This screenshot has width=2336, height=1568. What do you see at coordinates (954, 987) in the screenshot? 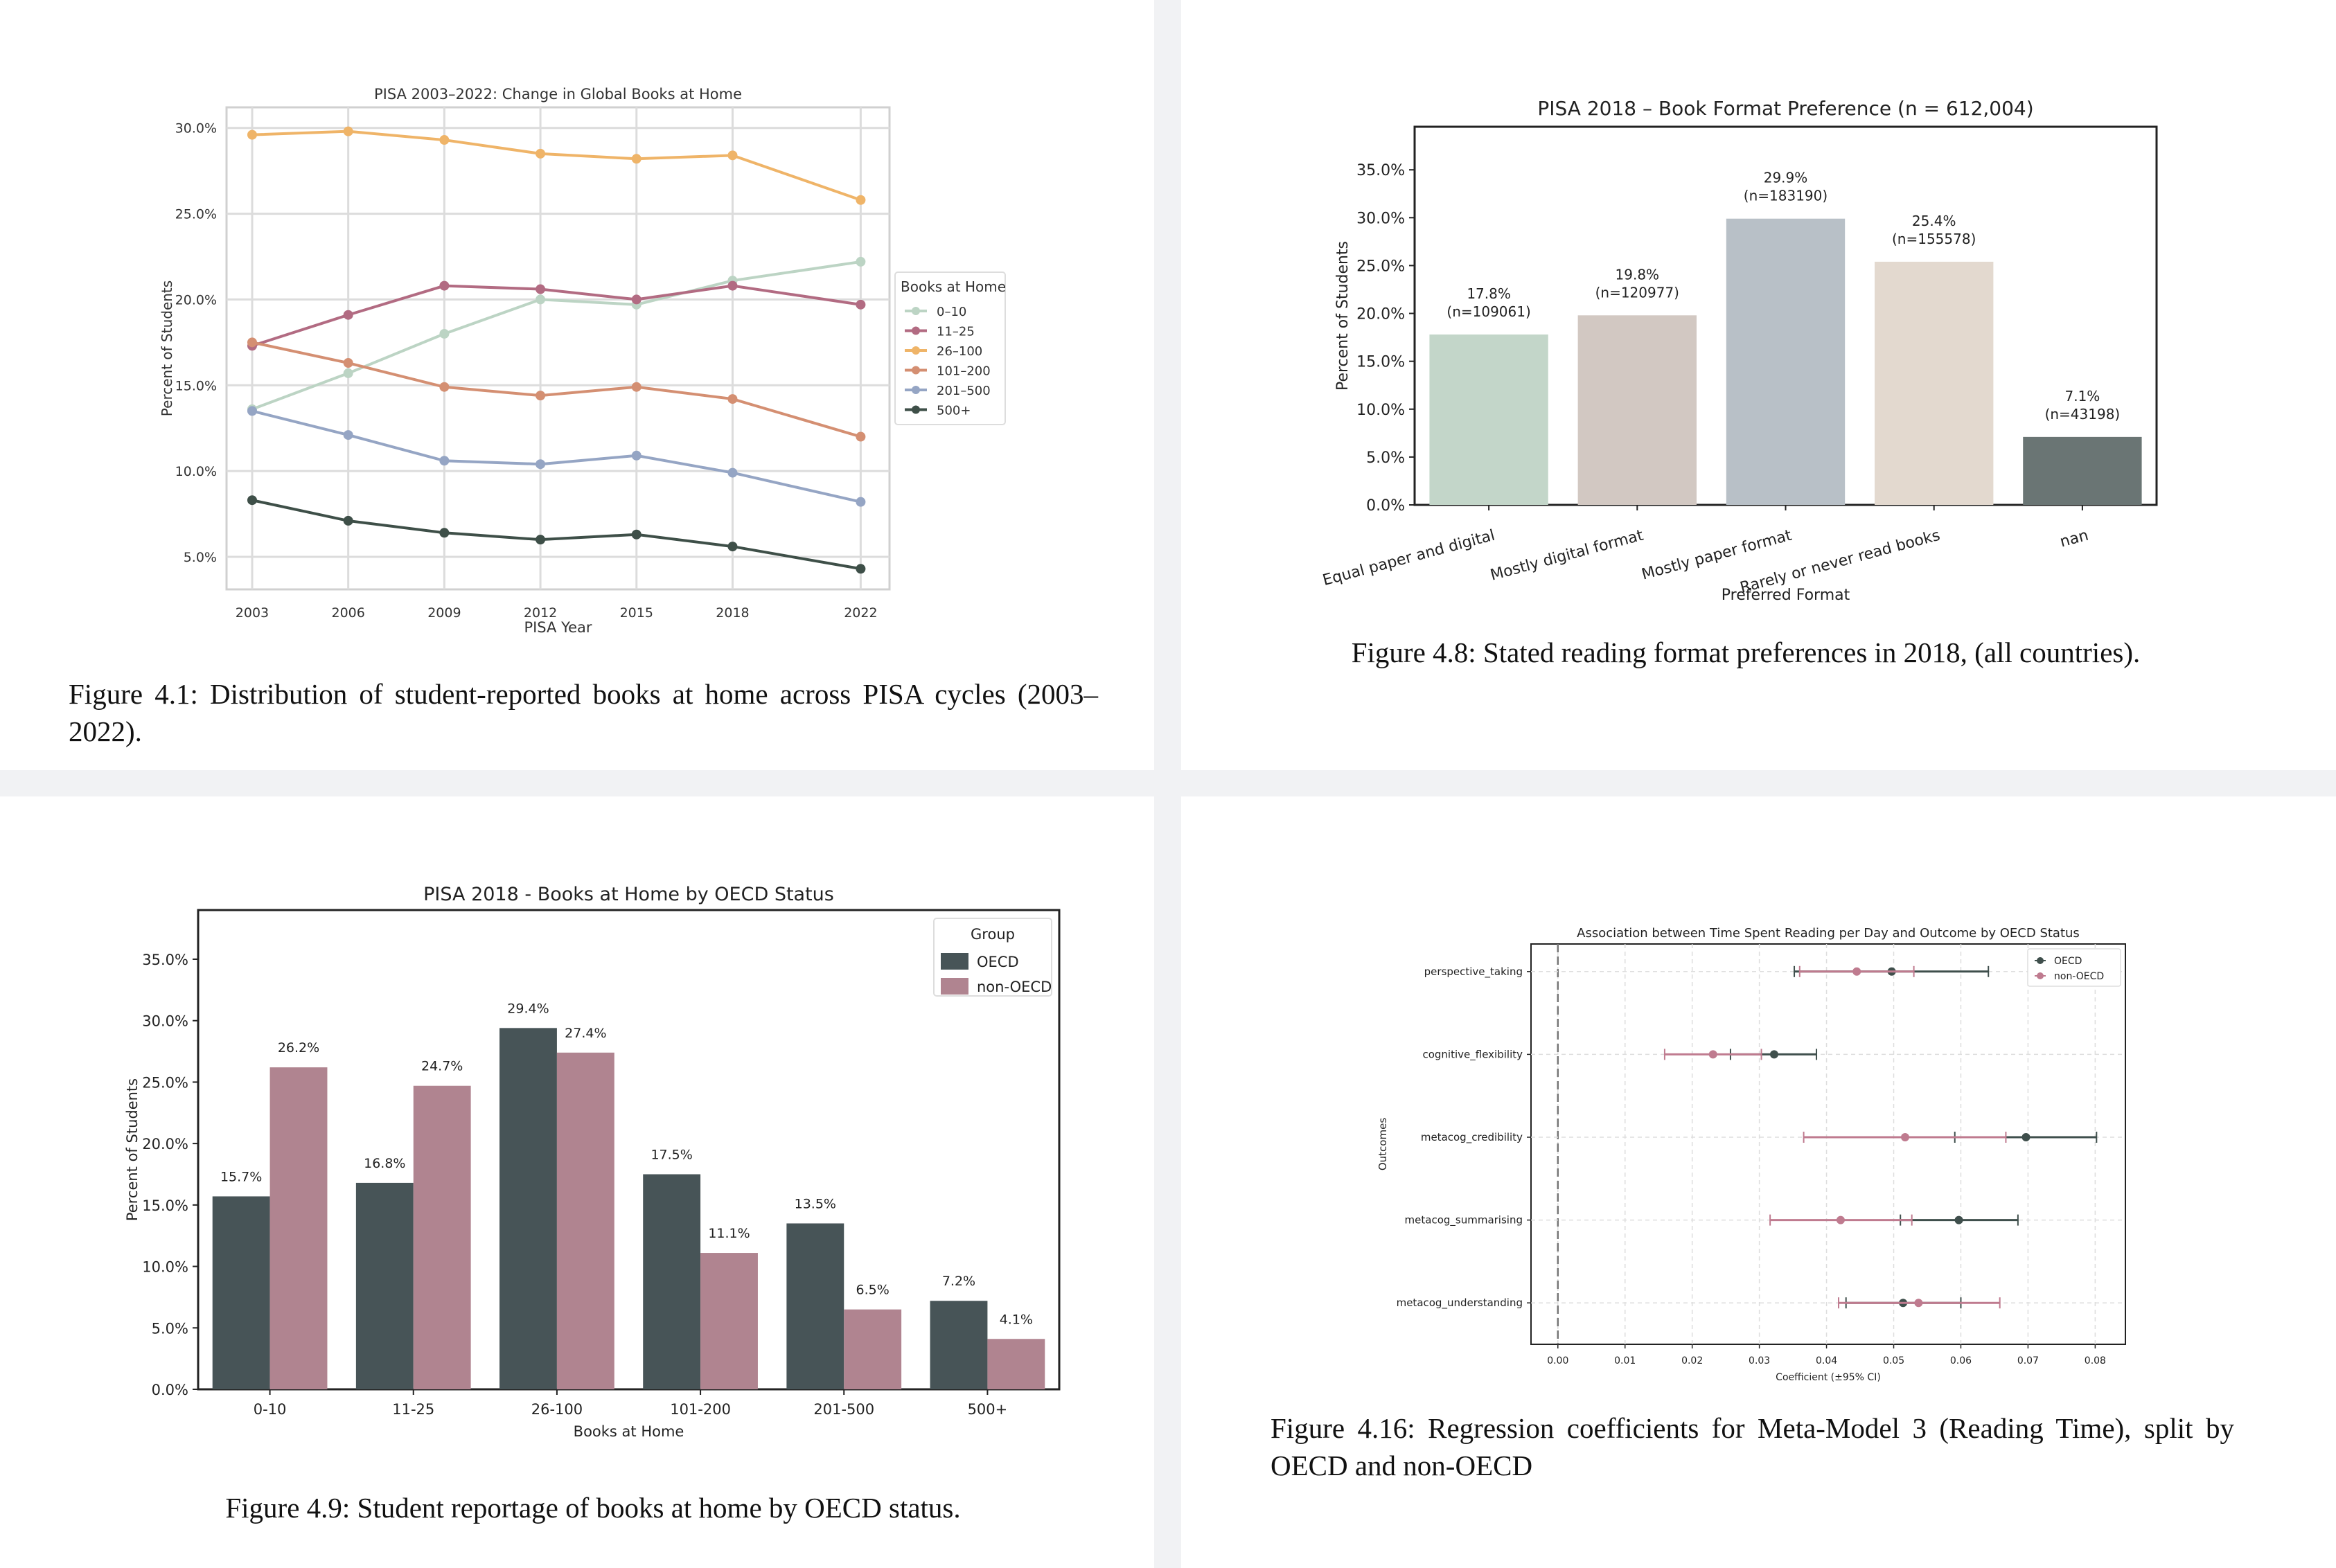
I see `legend-swatch` at bounding box center [954, 987].